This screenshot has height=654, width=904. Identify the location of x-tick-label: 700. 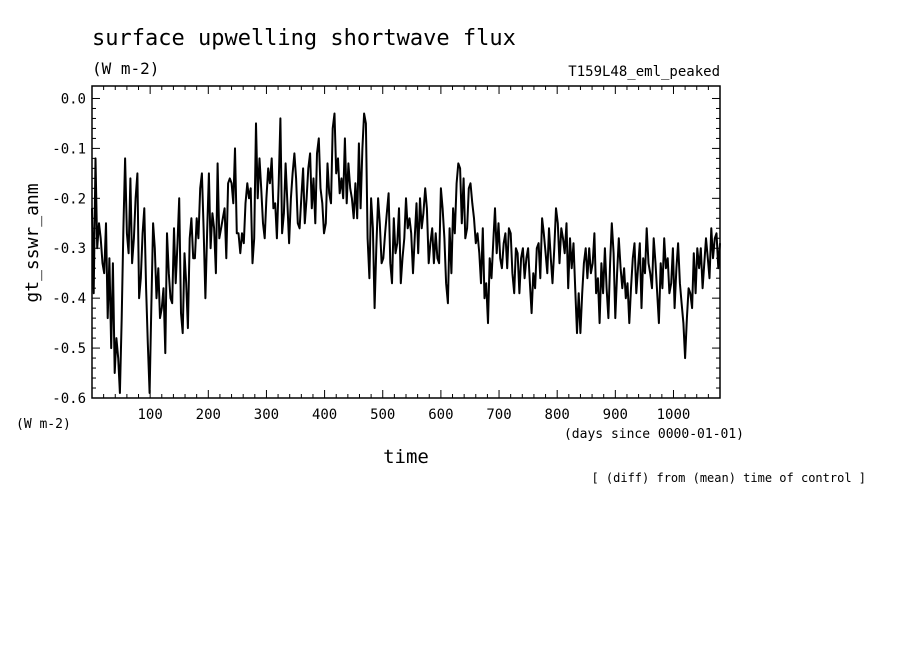
(498, 415).